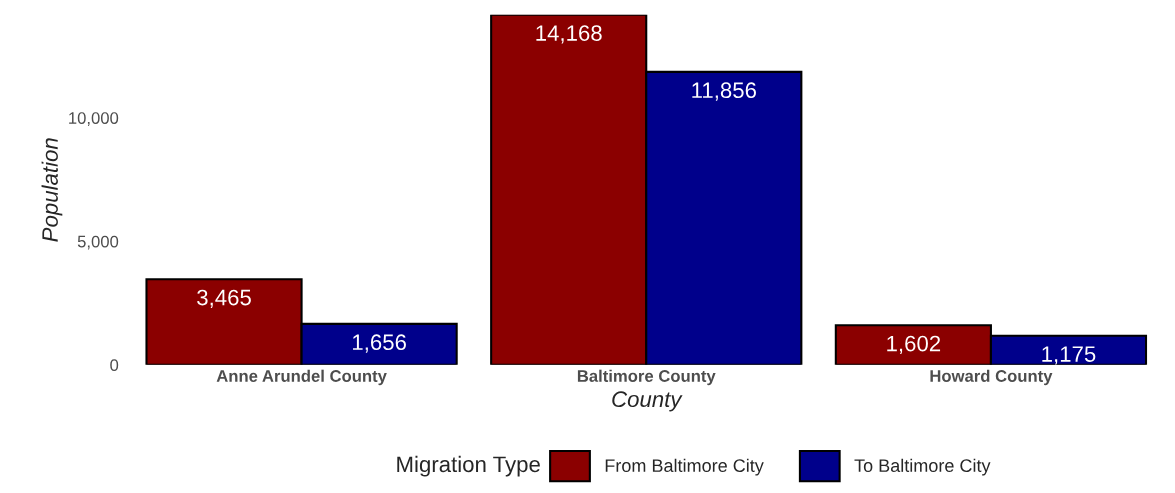  What do you see at coordinates (724, 91) in the screenshot?
I see `data-label: 11,856` at bounding box center [724, 91].